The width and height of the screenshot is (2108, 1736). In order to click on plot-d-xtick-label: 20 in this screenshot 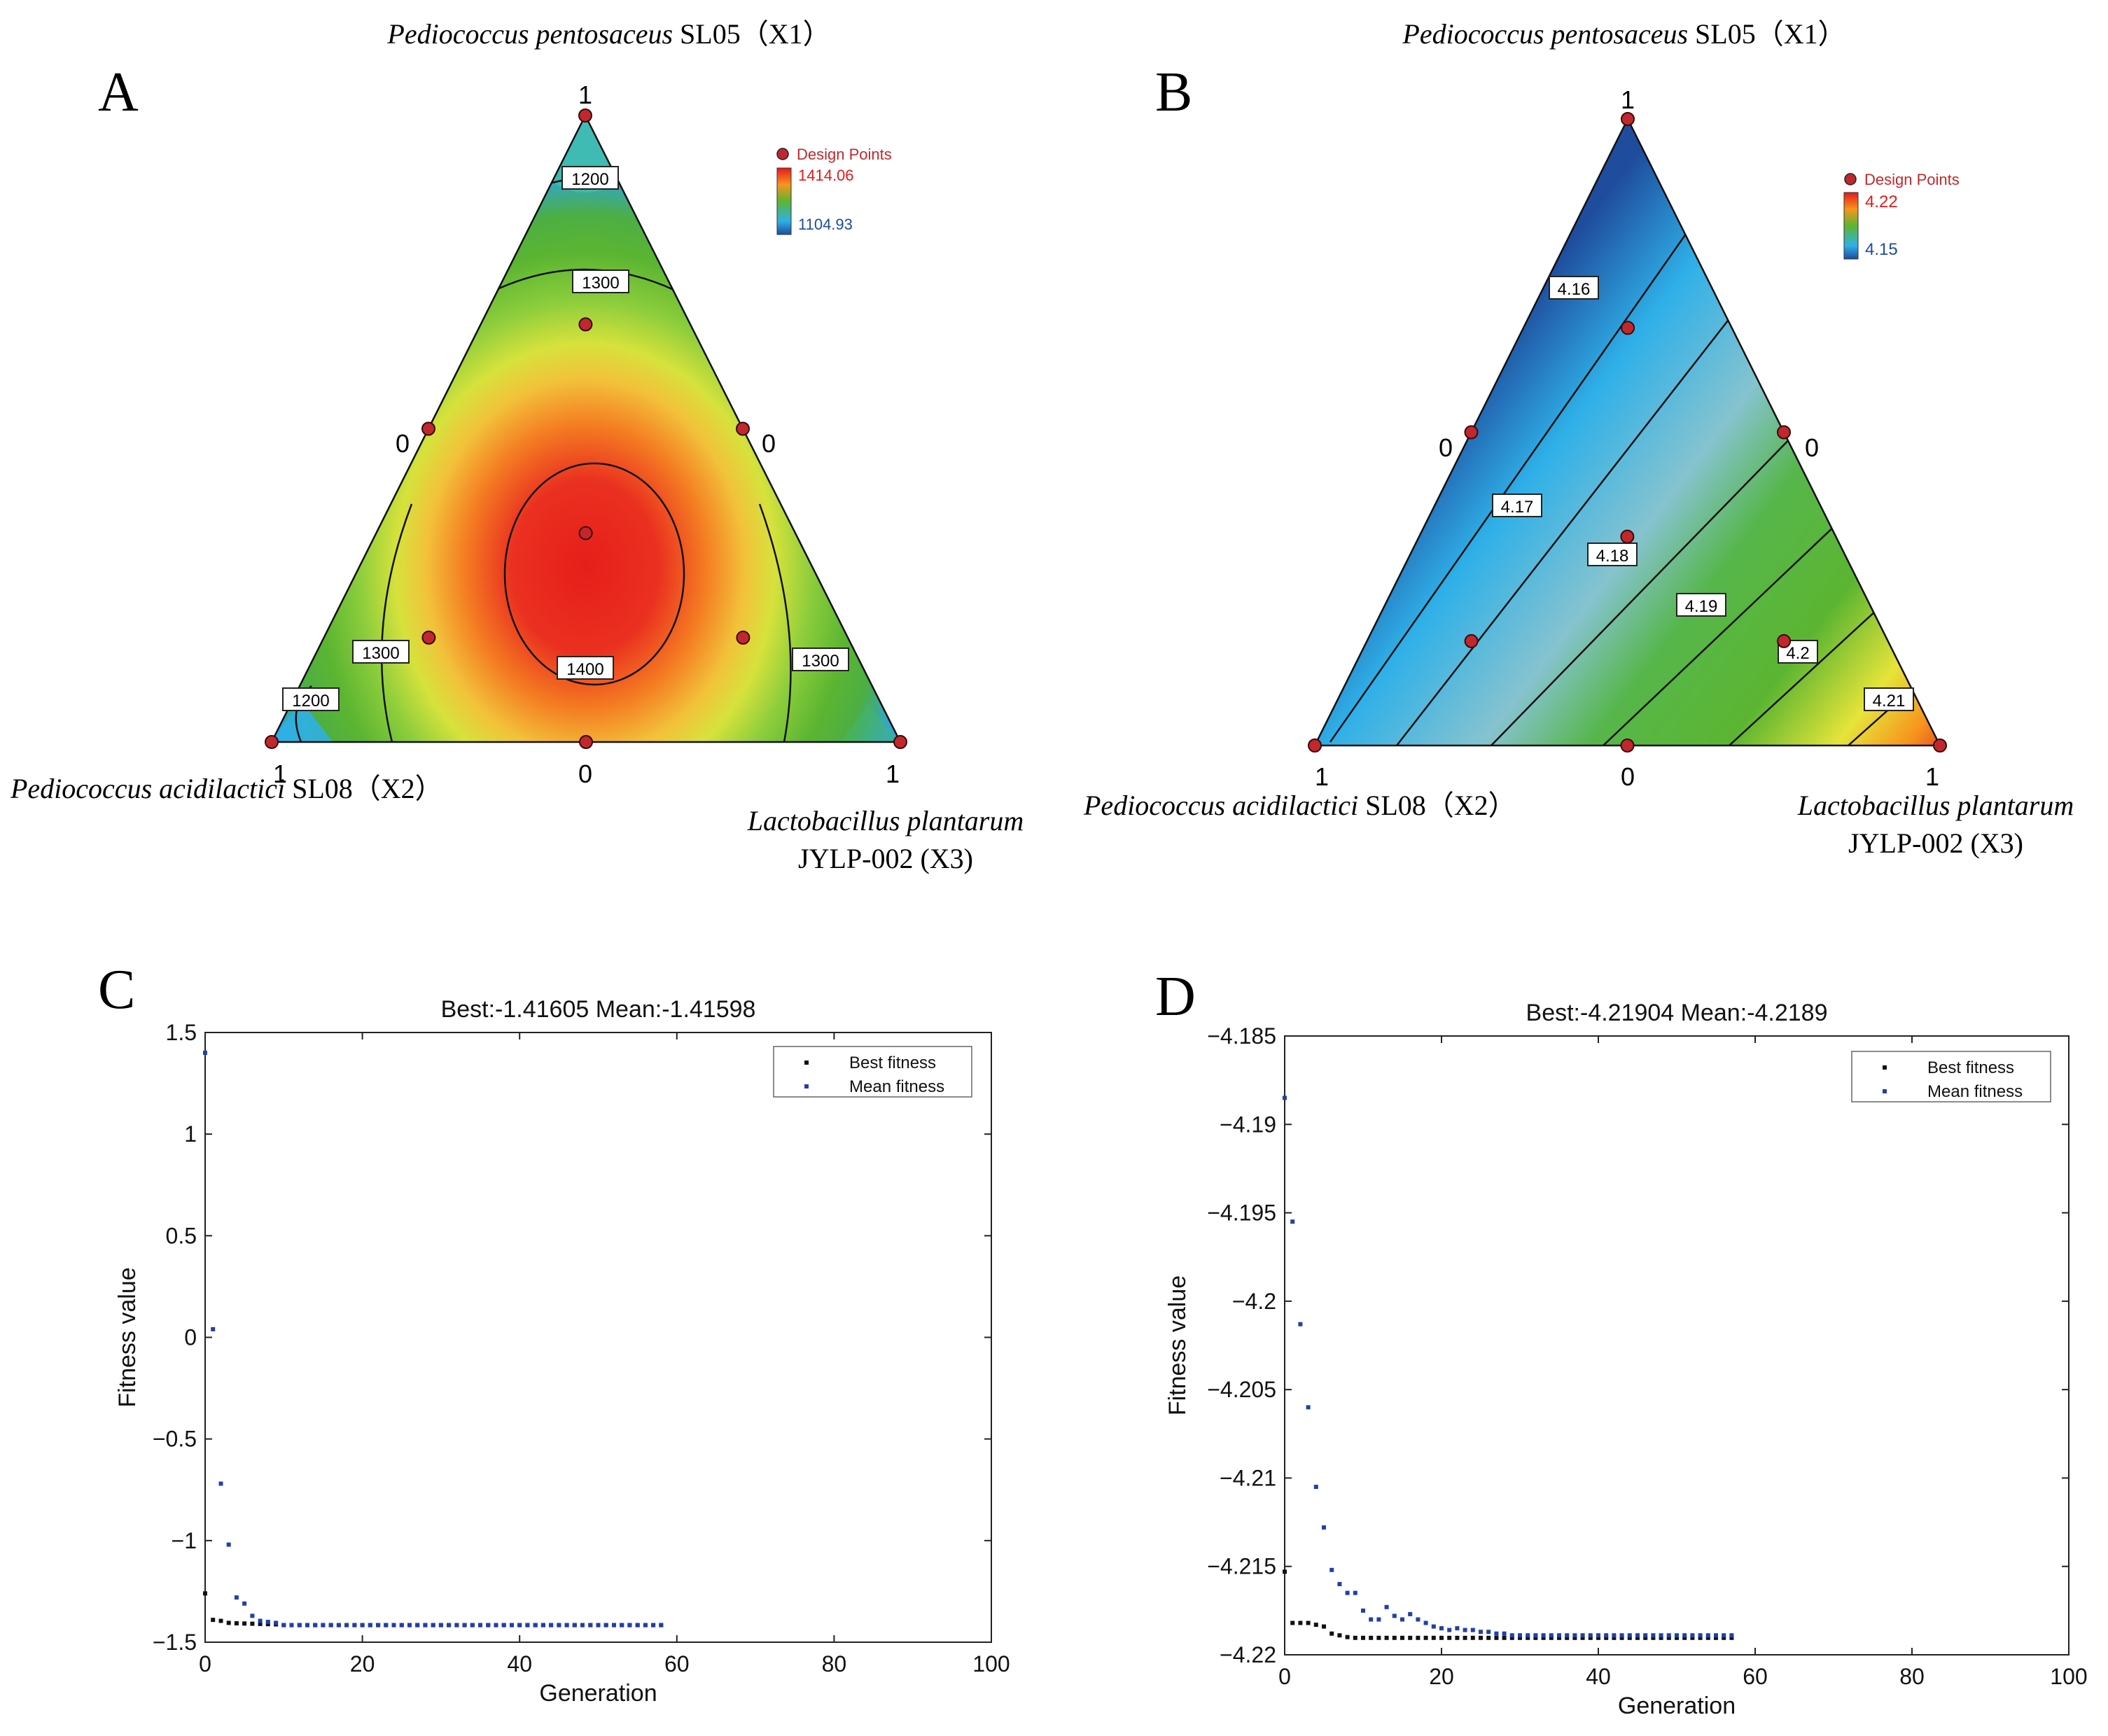, I will do `click(1442, 1676)`.